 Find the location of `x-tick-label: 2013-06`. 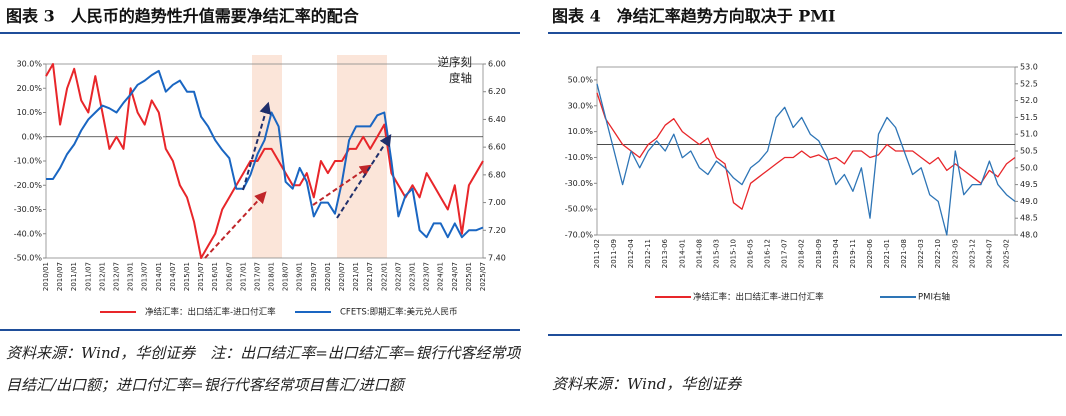

x-tick-label: 2013-06 is located at coordinates (665, 253).